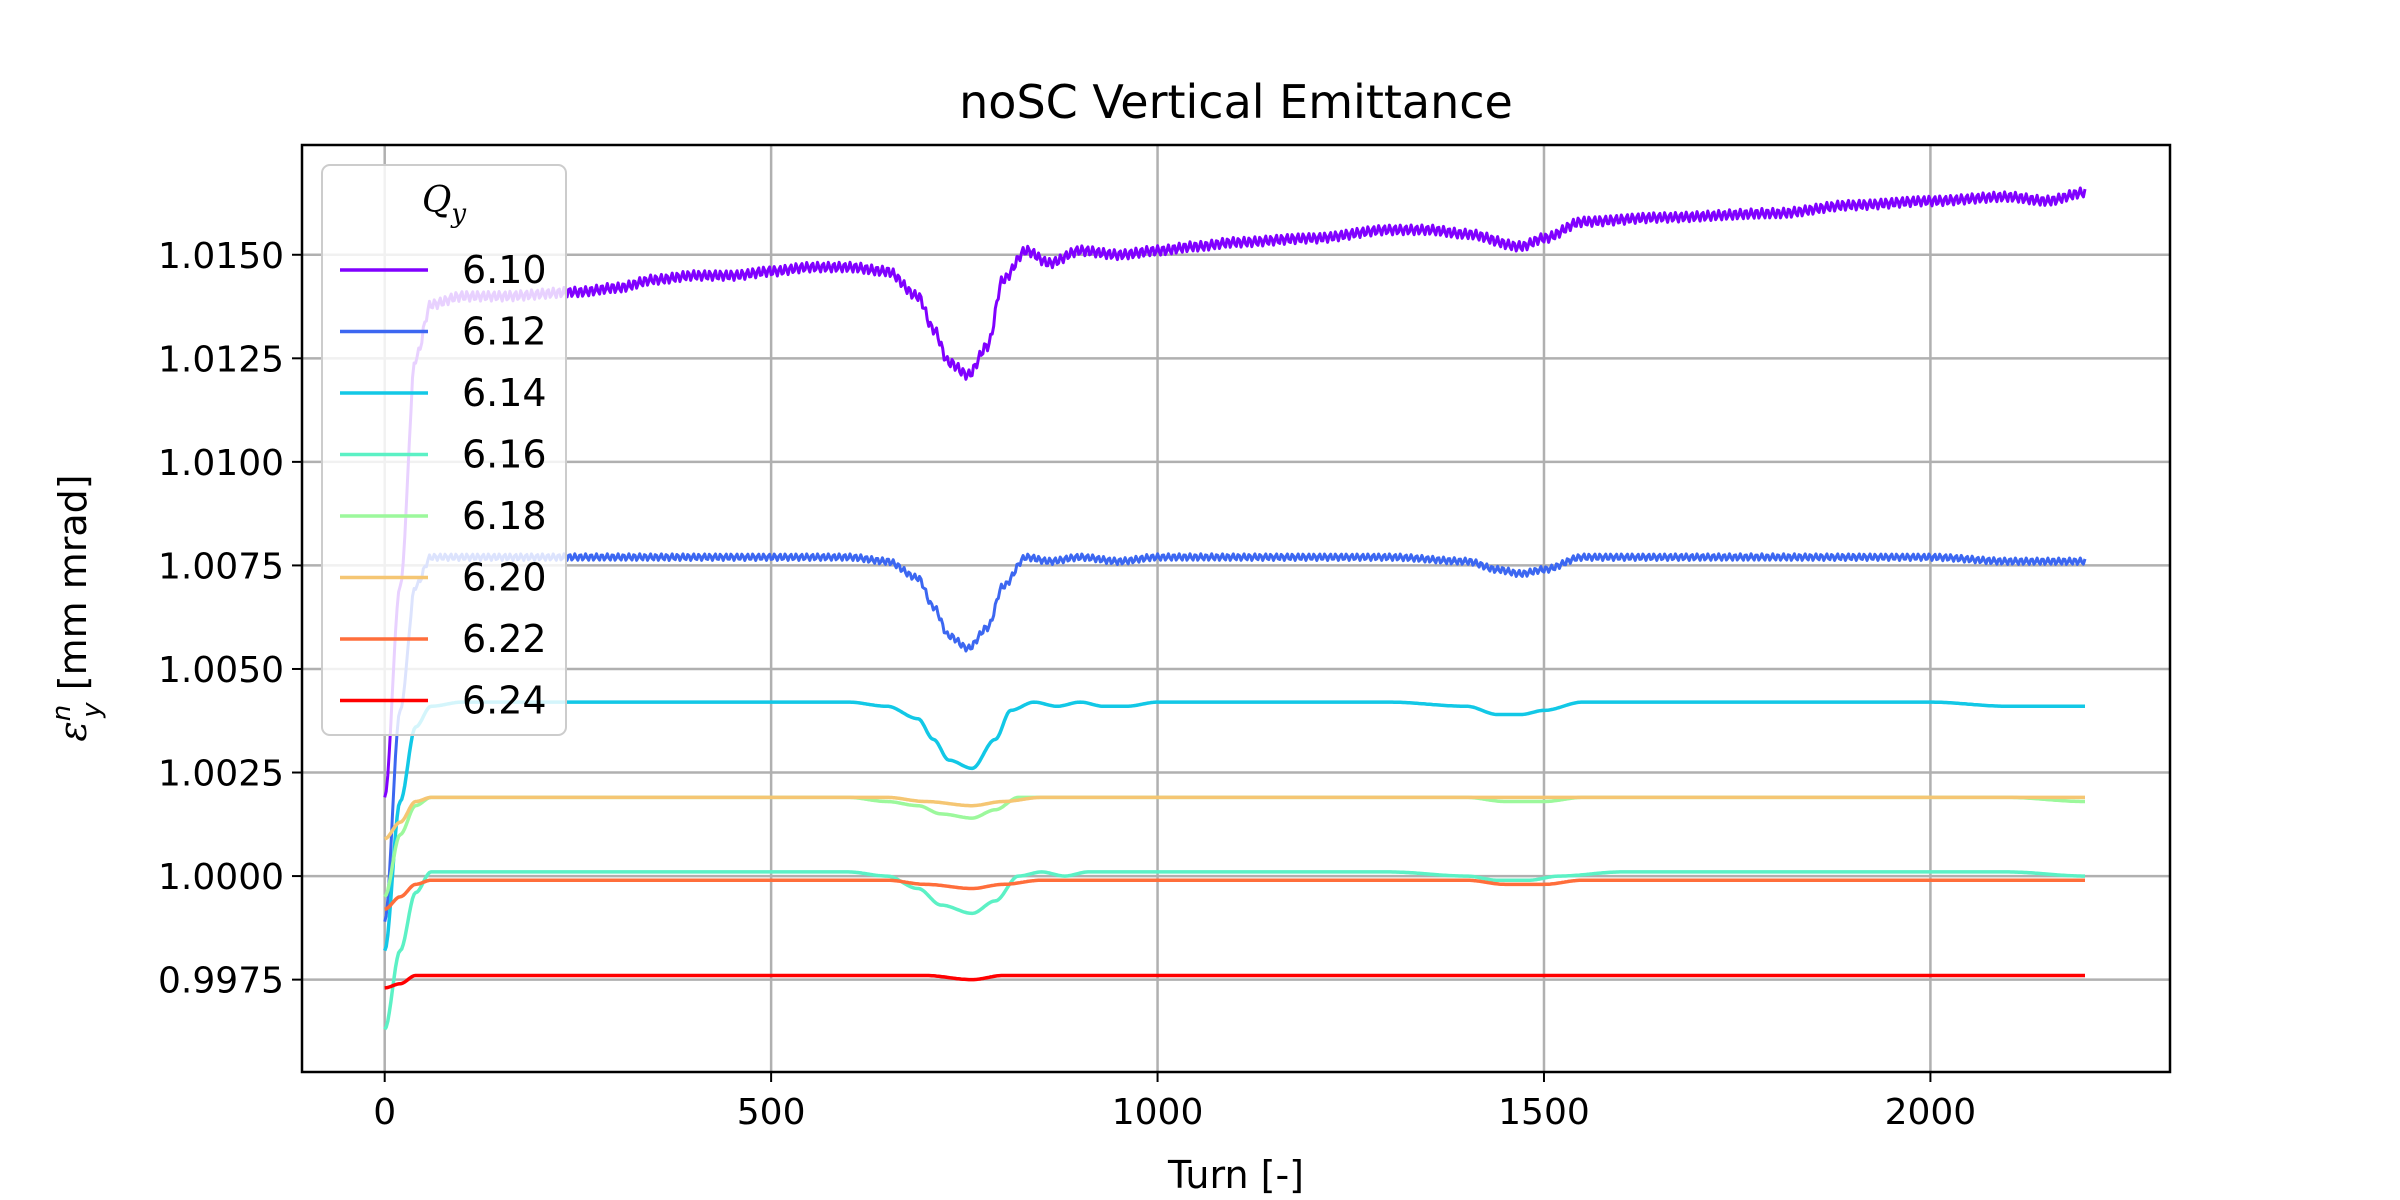  What do you see at coordinates (1236, 102) in the screenshot?
I see `chart-title: noSC Vertical Emittance` at bounding box center [1236, 102].